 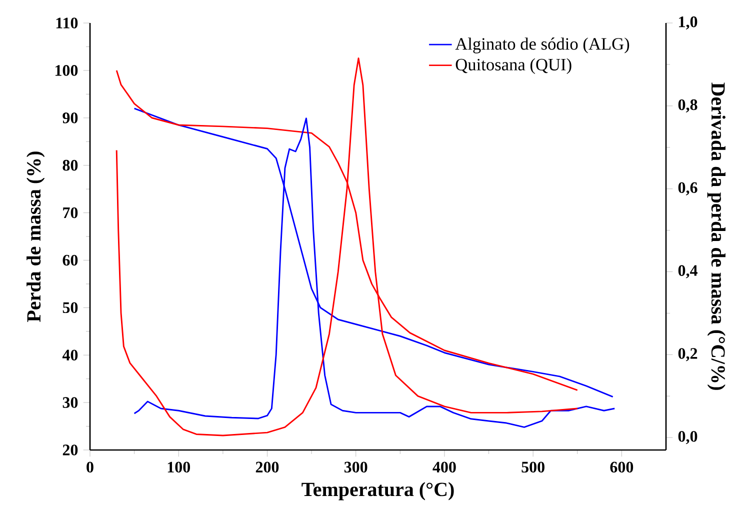 What do you see at coordinates (267, 467) in the screenshot?
I see `x-tick-label: 200` at bounding box center [267, 467].